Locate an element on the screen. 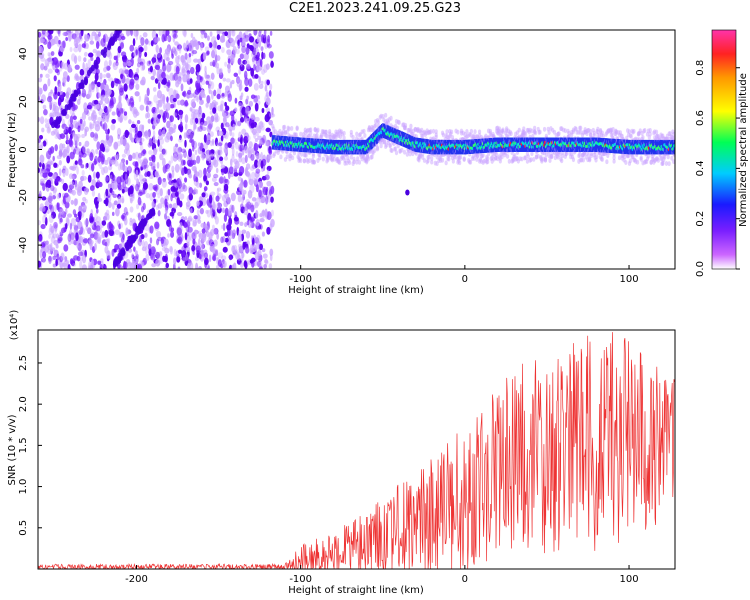 Image resolution: width=750 pixels, height=600 pixels. colorbar-label: Normalized spectral amplitude is located at coordinates (743, 150).